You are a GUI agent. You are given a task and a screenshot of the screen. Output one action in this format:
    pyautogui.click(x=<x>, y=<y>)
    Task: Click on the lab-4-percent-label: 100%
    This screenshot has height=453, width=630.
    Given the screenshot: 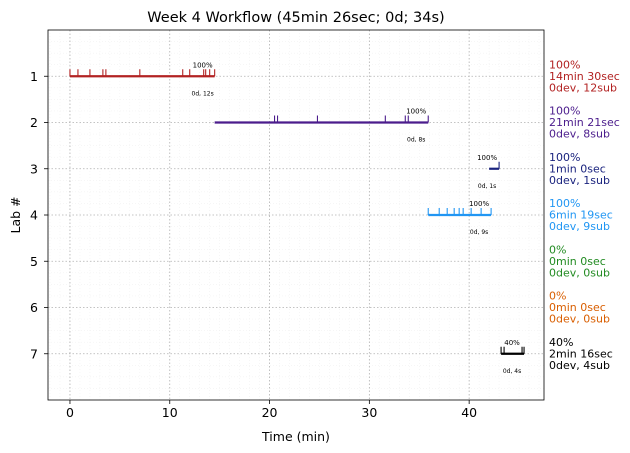 What is the action you would take?
    pyautogui.click(x=479, y=204)
    